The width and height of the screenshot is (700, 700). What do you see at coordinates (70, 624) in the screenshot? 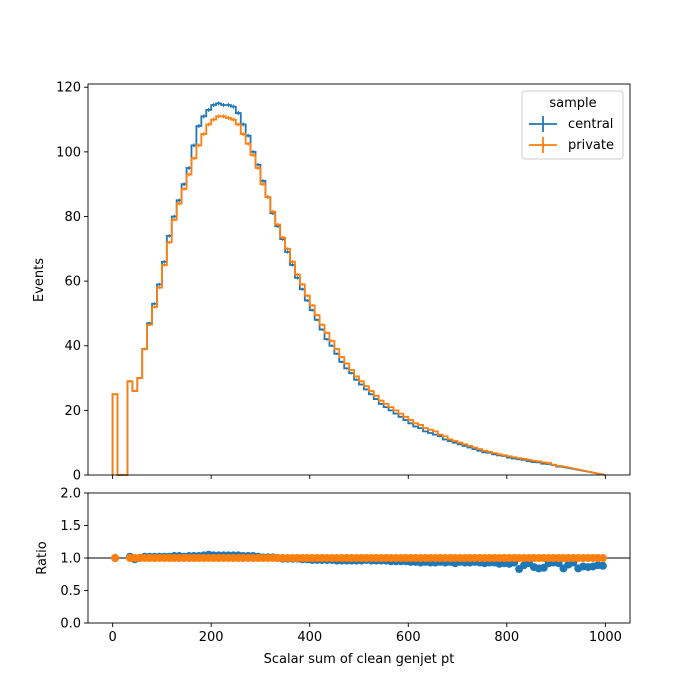
I see `ratio-y-tick-label: 0.0` at bounding box center [70, 624].